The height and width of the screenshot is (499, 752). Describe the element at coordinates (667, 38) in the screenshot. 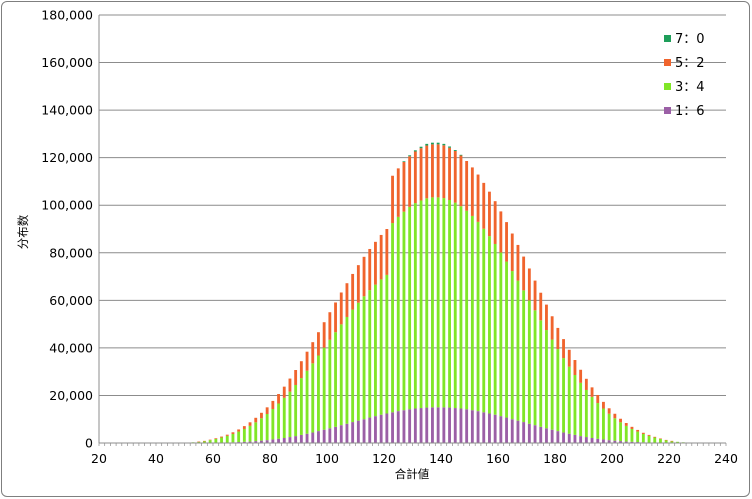

I see `legend-swatch` at that location.